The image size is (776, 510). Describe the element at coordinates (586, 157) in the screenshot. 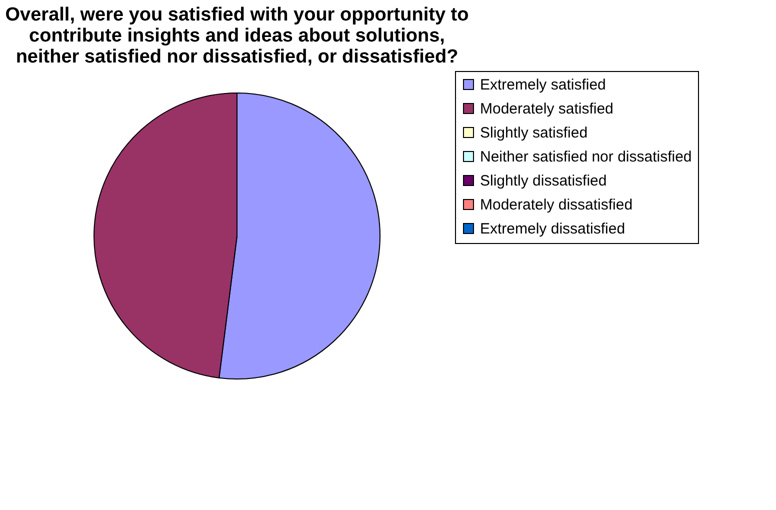

I see `legend-label: Neither satisfied nor dissatisfied` at that location.